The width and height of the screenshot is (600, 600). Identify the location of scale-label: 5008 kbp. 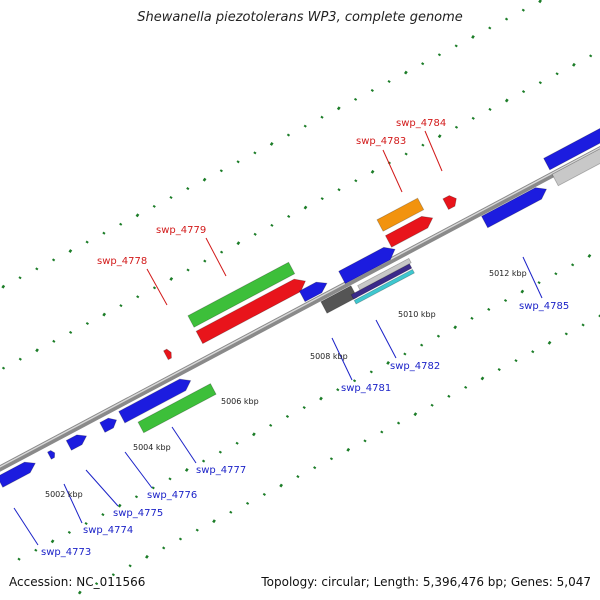
(329, 356).